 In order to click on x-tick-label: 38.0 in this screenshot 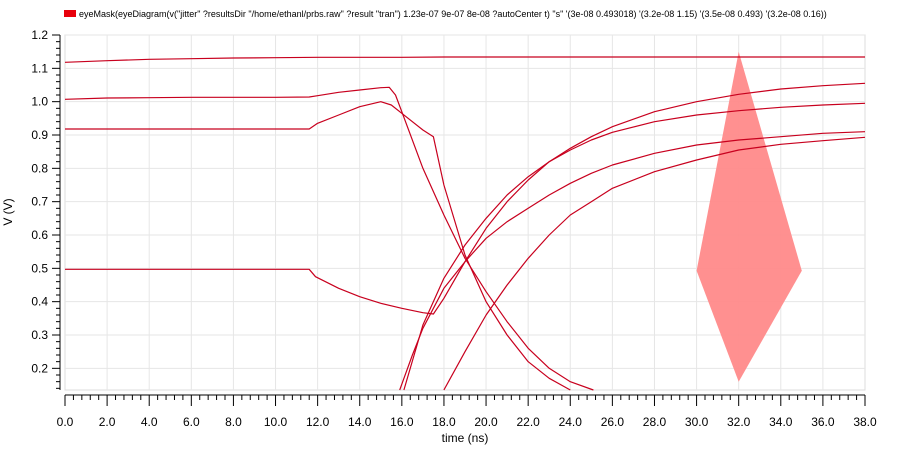, I will do `click(865, 422)`.